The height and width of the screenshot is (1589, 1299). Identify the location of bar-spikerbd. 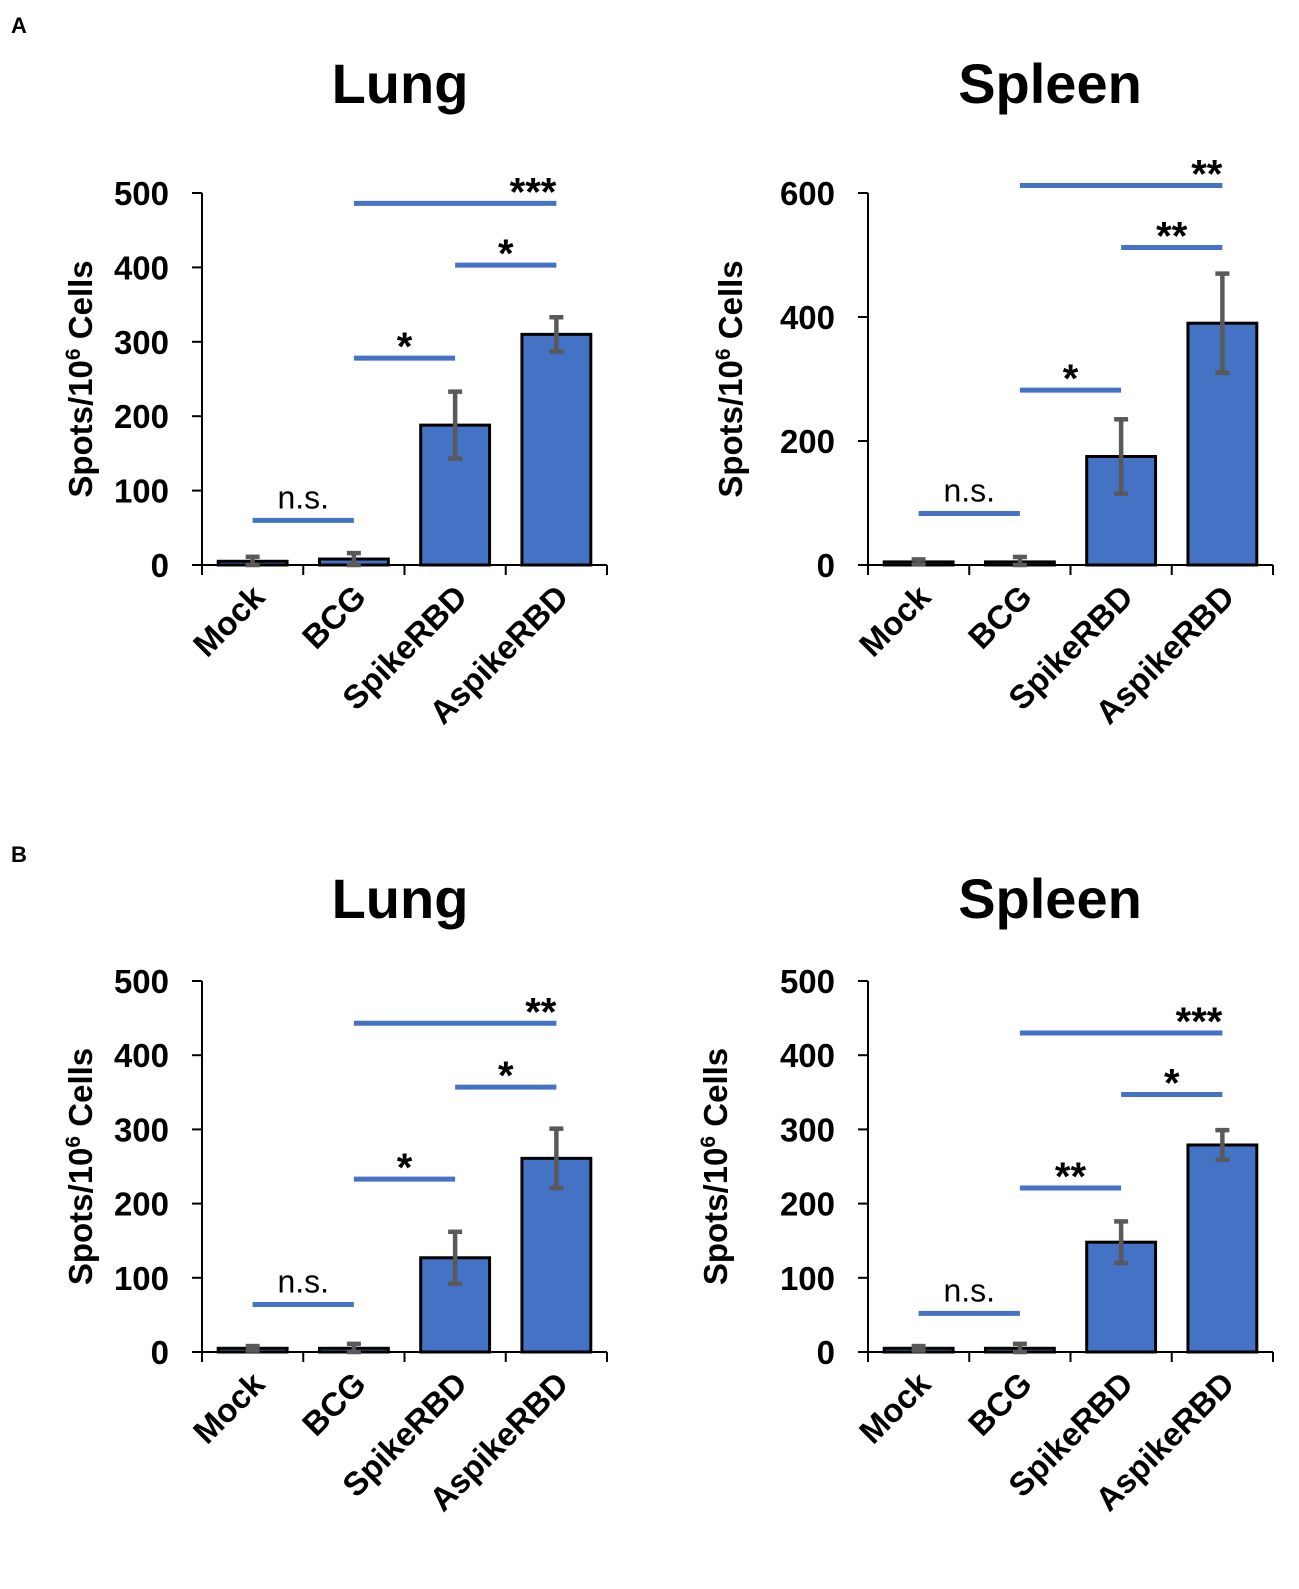
(455, 1305).